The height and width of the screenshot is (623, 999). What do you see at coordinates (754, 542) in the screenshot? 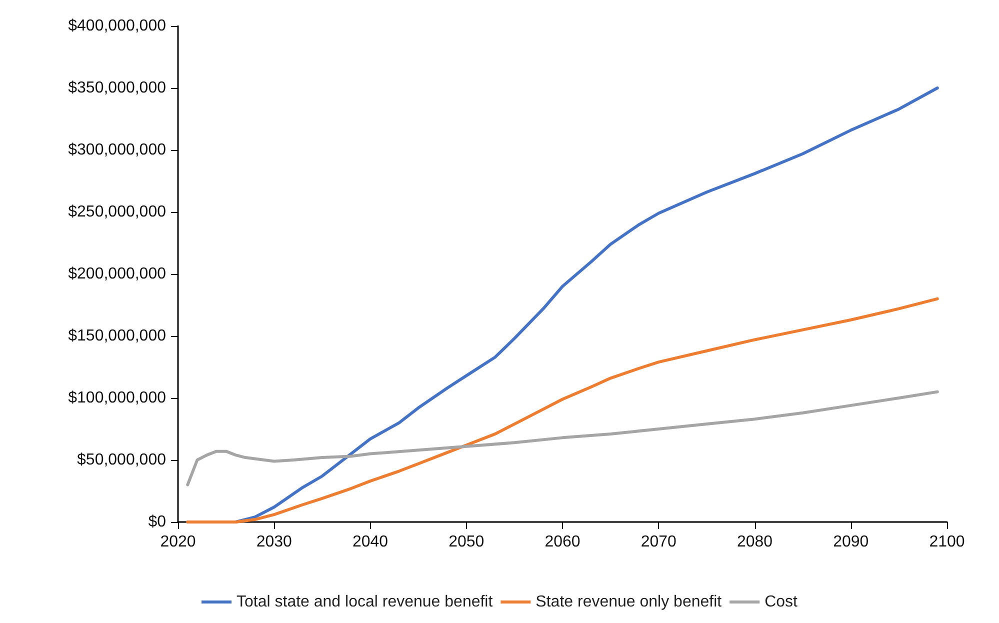
I see `x-tick-label: 2080` at bounding box center [754, 542].